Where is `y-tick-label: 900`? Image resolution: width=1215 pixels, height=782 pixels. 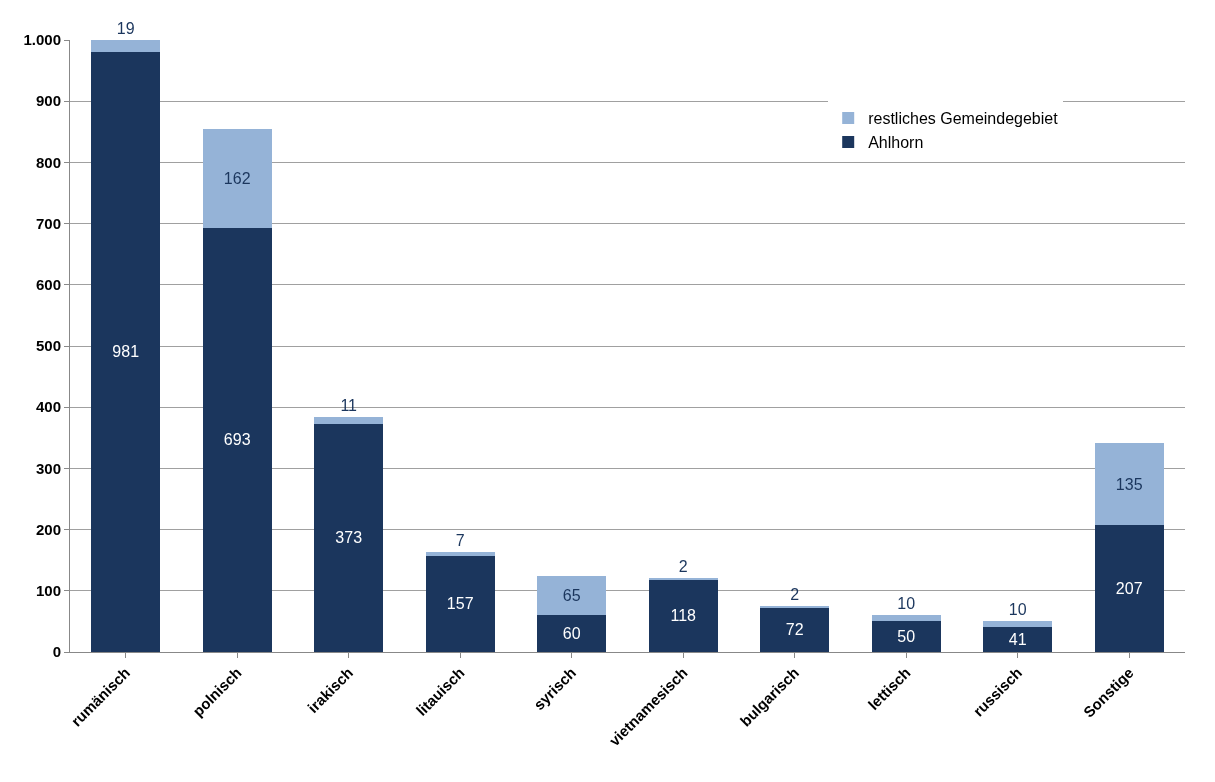
y-tick-label: 900 is located at coordinates (48, 101).